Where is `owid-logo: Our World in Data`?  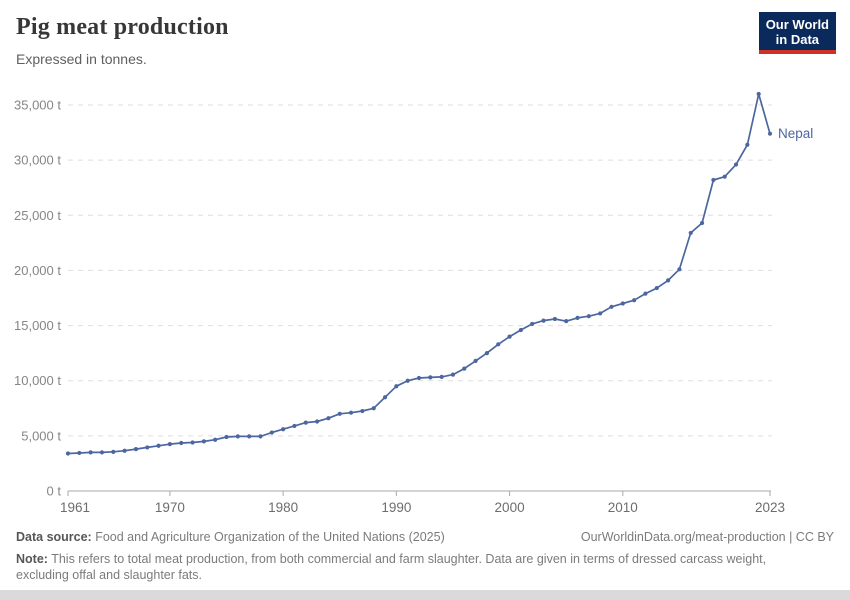
owid-logo: Our World in Data is located at coordinates (797, 33).